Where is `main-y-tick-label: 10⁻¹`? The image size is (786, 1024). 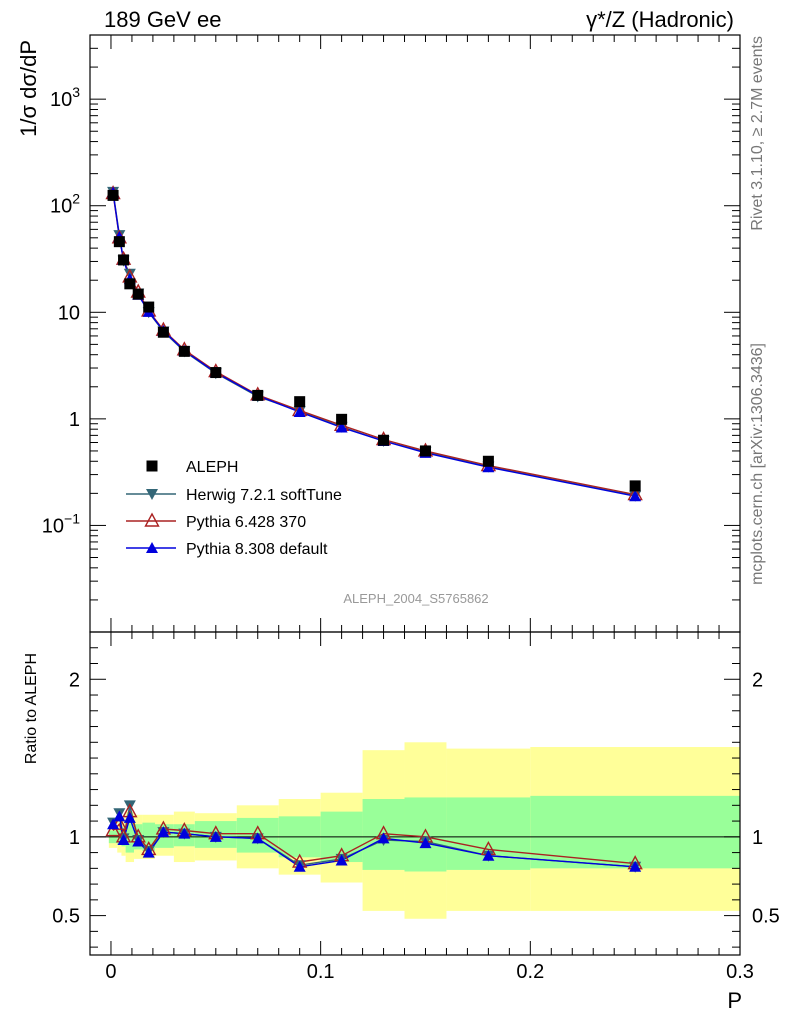
main-y-tick-label: 10⁻¹ is located at coordinates (61, 523).